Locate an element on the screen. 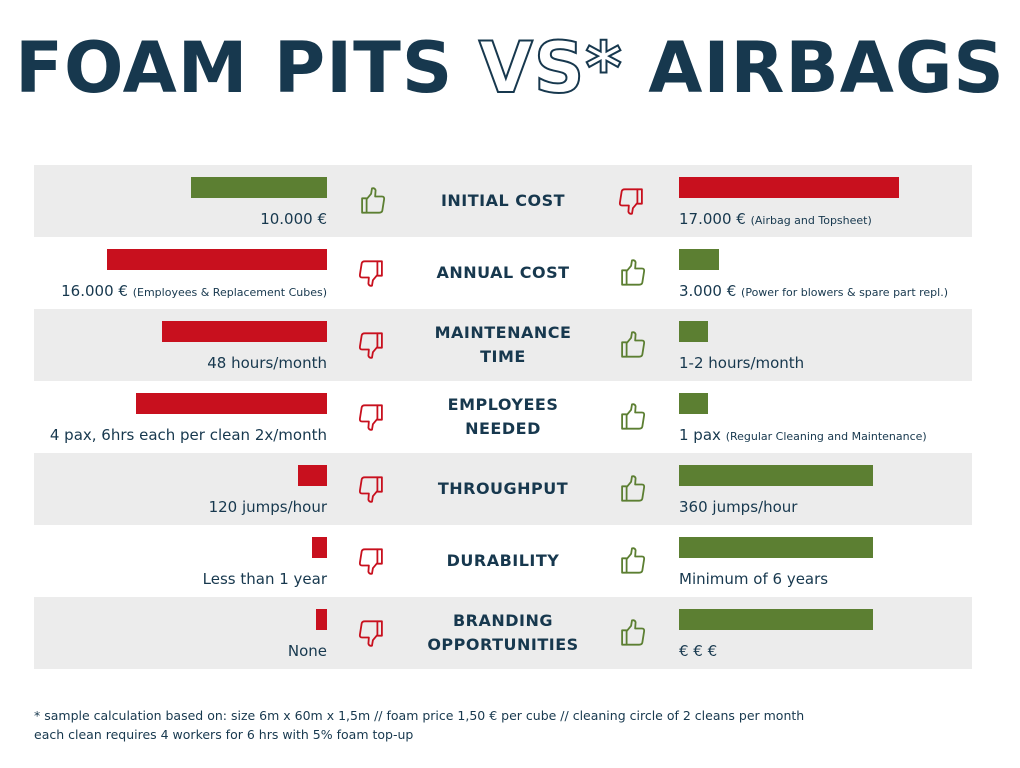 The width and height of the screenshot is (1020, 768). airbags-value: 1 pax (Regular Cleaning and Maintenance) is located at coordinates (803, 435).